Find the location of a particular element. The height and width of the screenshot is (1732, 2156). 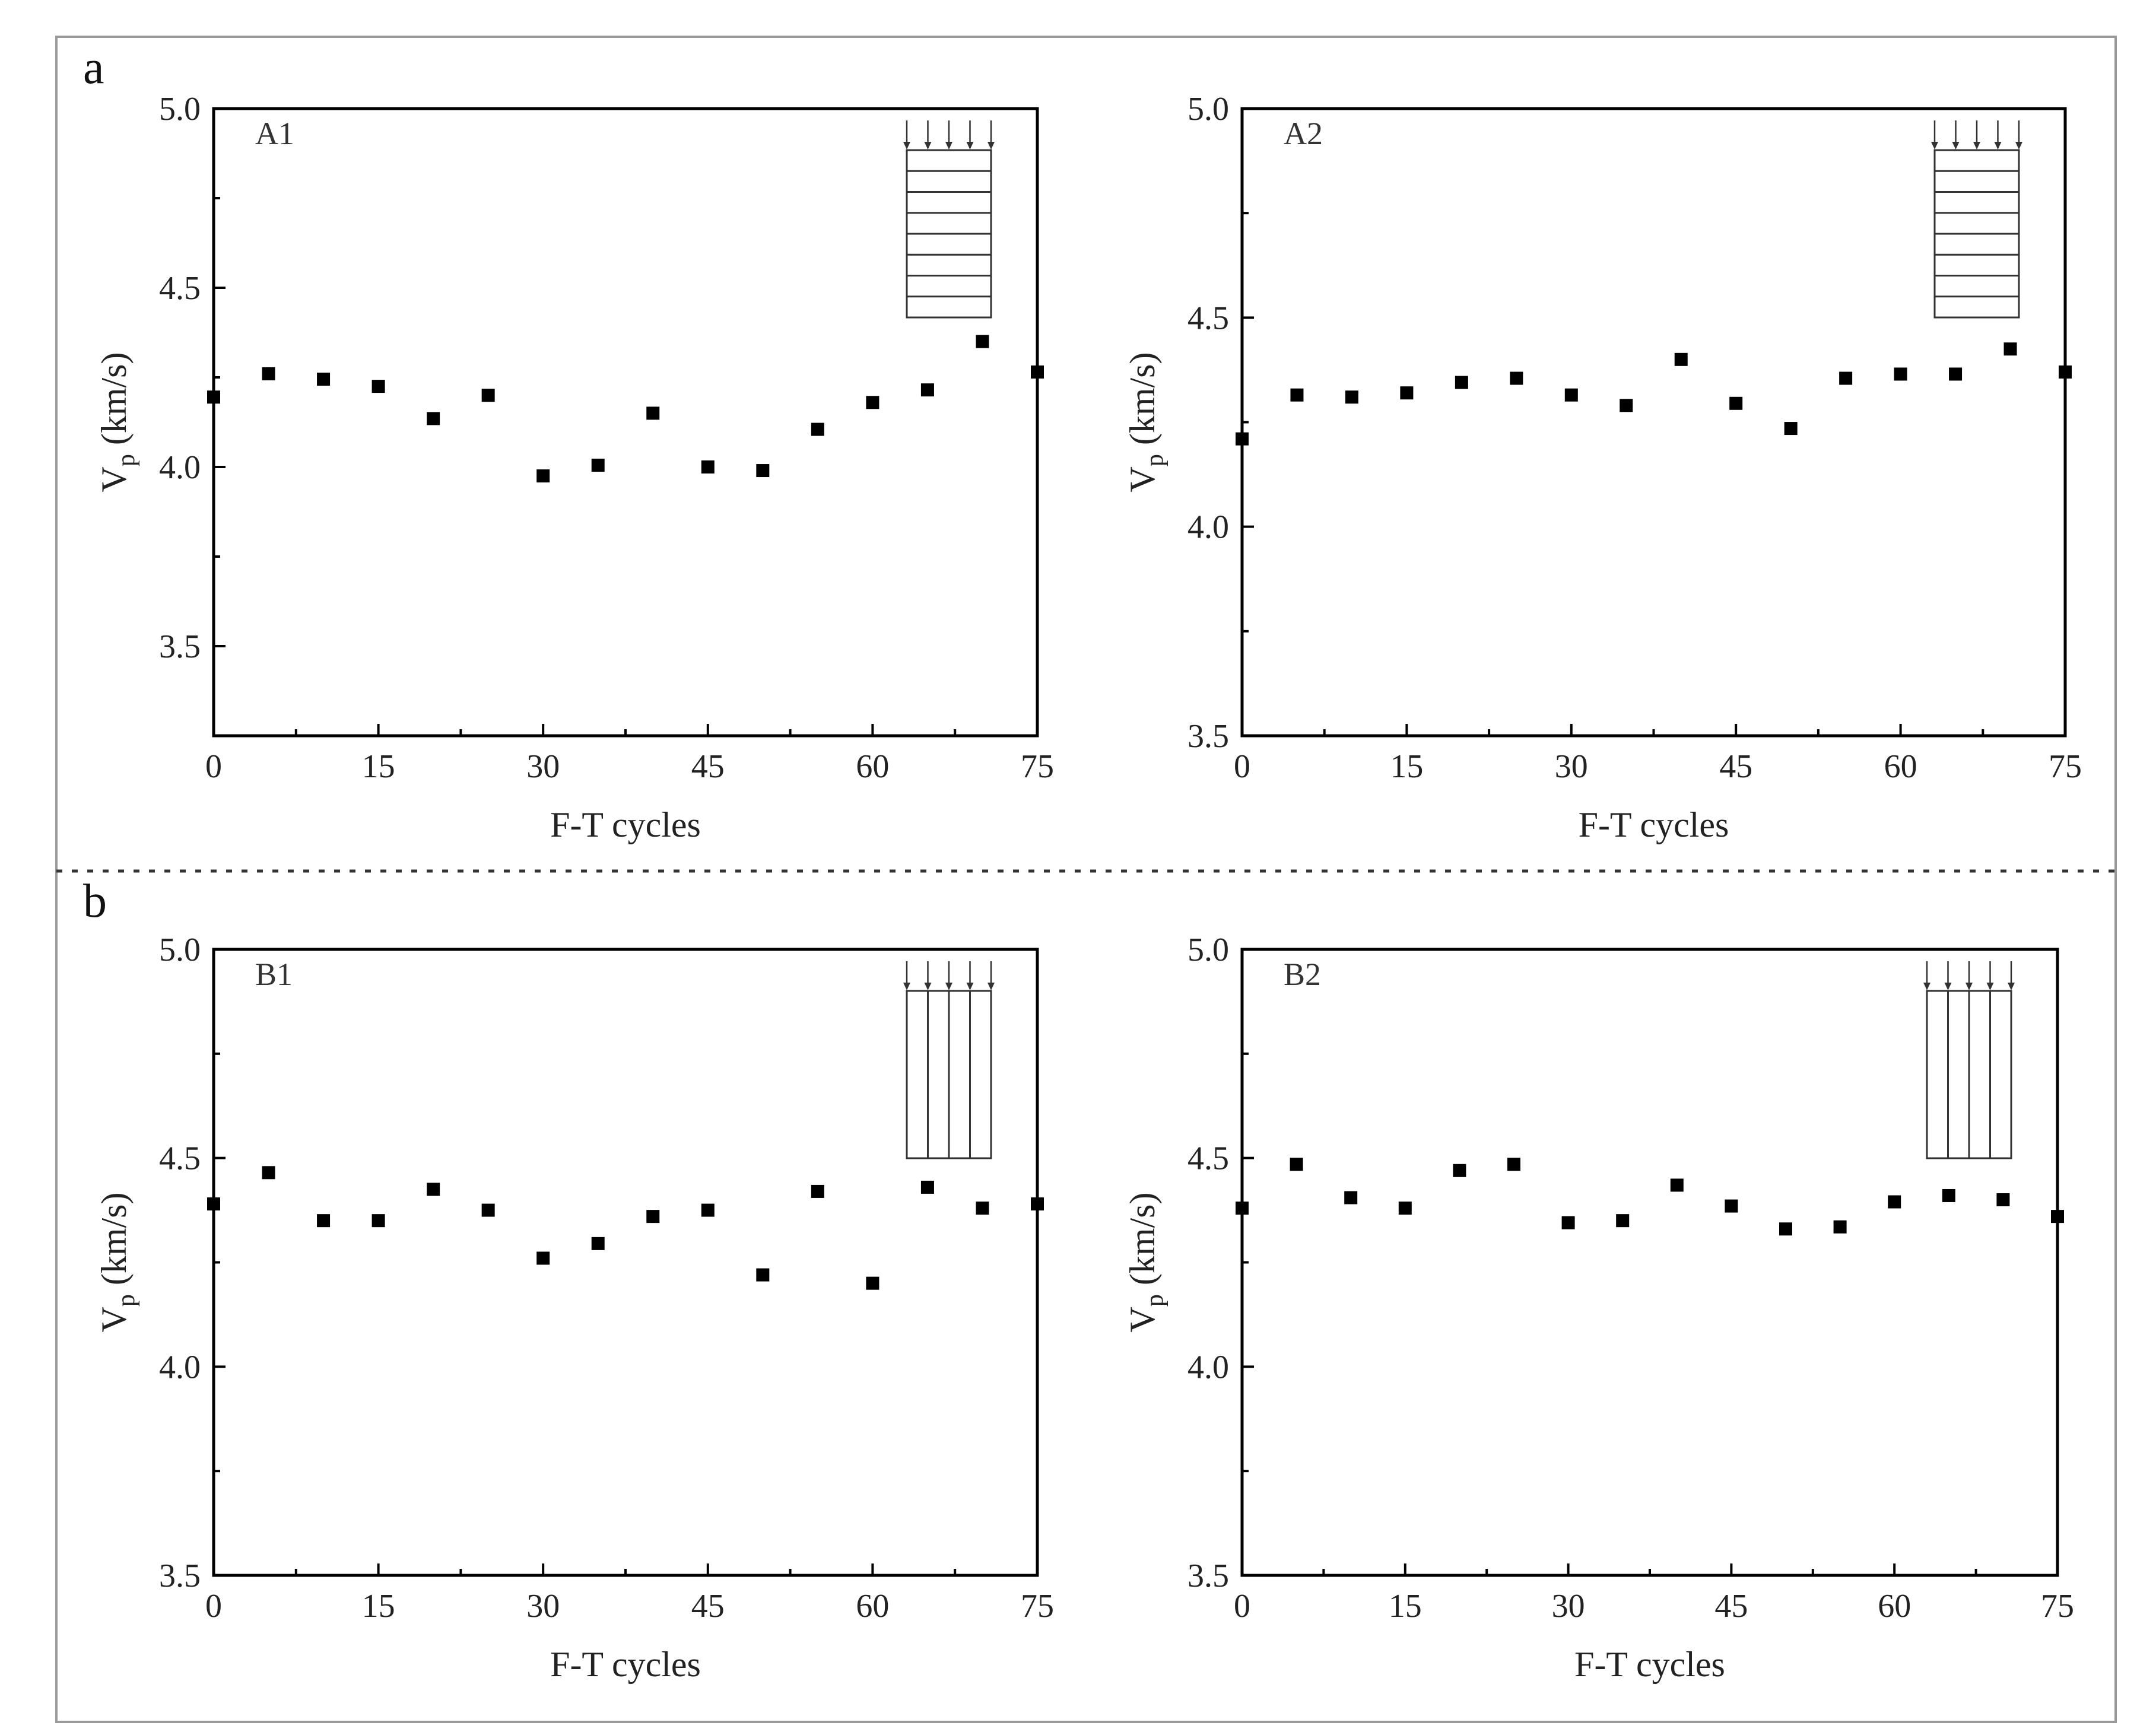

panel-label: B1 is located at coordinates (274, 974).